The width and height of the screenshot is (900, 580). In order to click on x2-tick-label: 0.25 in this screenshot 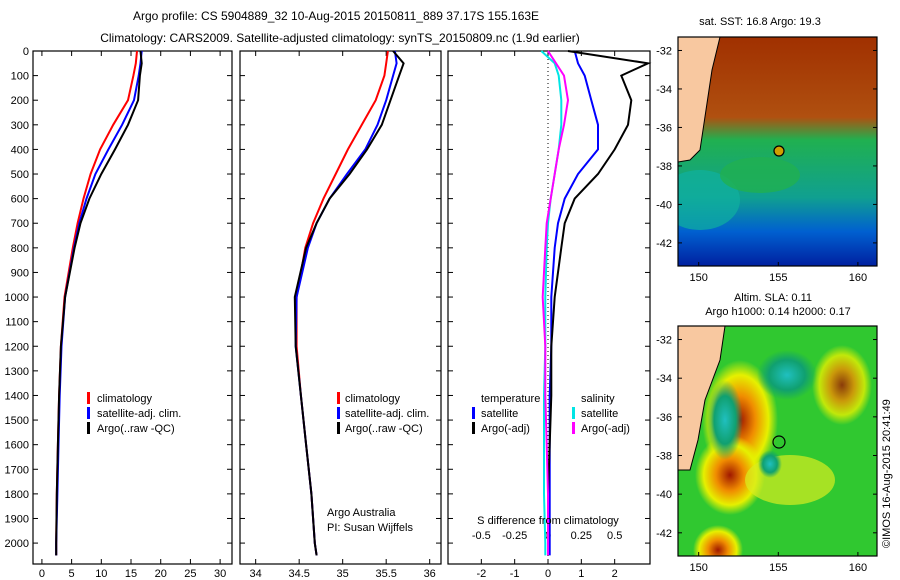, I will do `click(581, 536)`.